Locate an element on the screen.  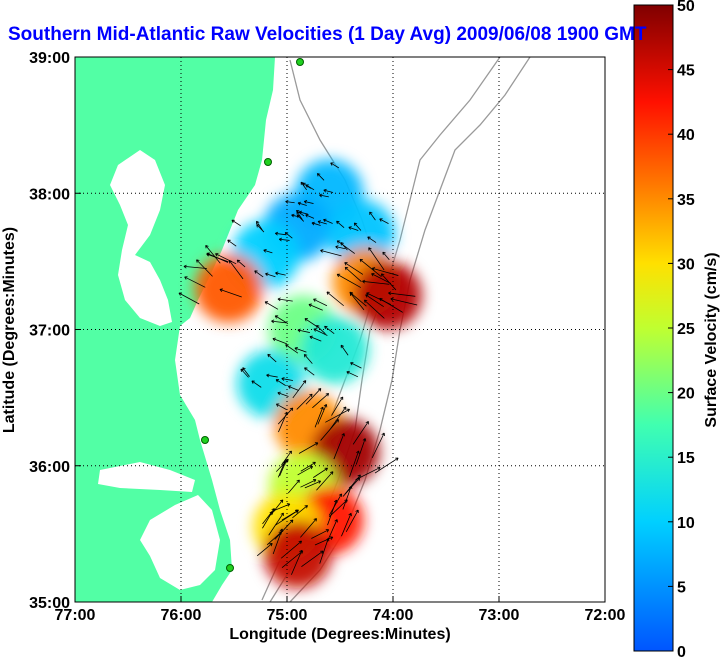
colorbar-tick-label: 30 is located at coordinates (686, 264).